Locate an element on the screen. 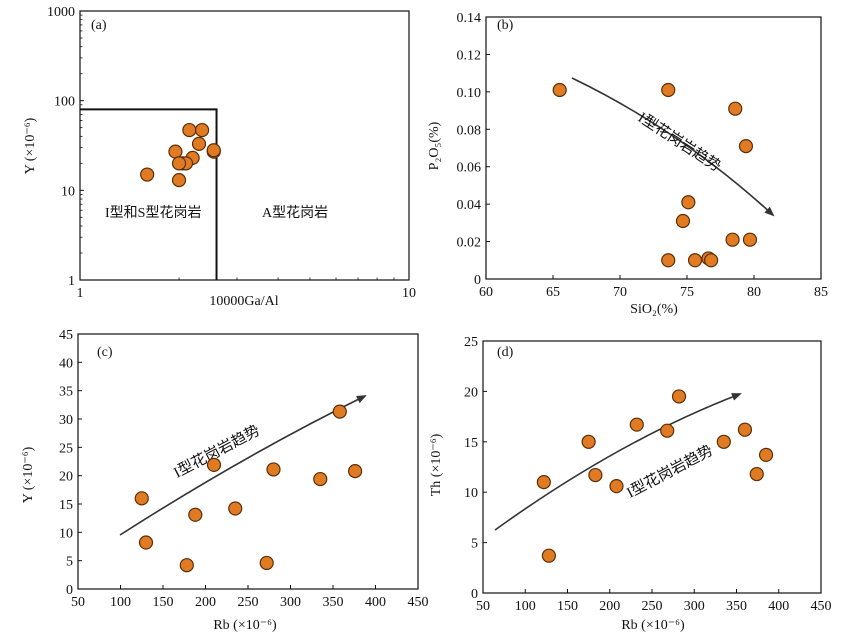 The height and width of the screenshot is (637, 844). panel-a-tag: (a) is located at coordinates (99, 25).